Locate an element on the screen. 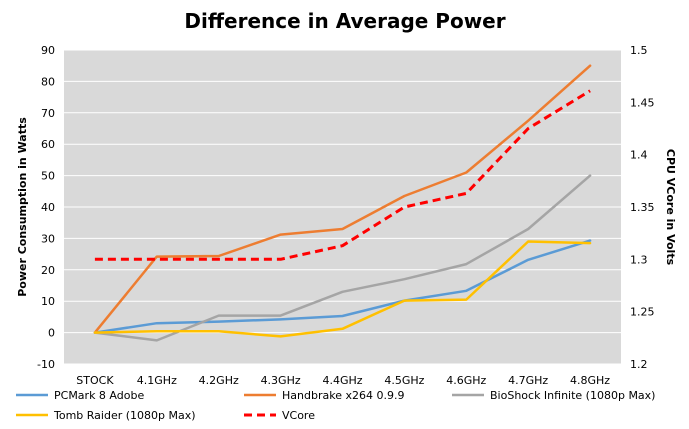 The height and width of the screenshot is (429, 689). y-axis-title: Power Consumption in Watts is located at coordinates (22, 207).